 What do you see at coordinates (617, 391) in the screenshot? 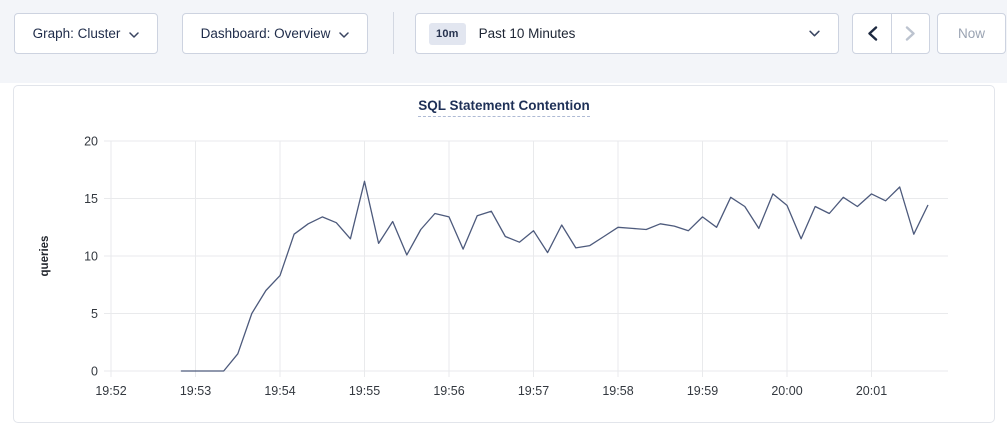
I see `svg-text: 19:58` at bounding box center [617, 391].